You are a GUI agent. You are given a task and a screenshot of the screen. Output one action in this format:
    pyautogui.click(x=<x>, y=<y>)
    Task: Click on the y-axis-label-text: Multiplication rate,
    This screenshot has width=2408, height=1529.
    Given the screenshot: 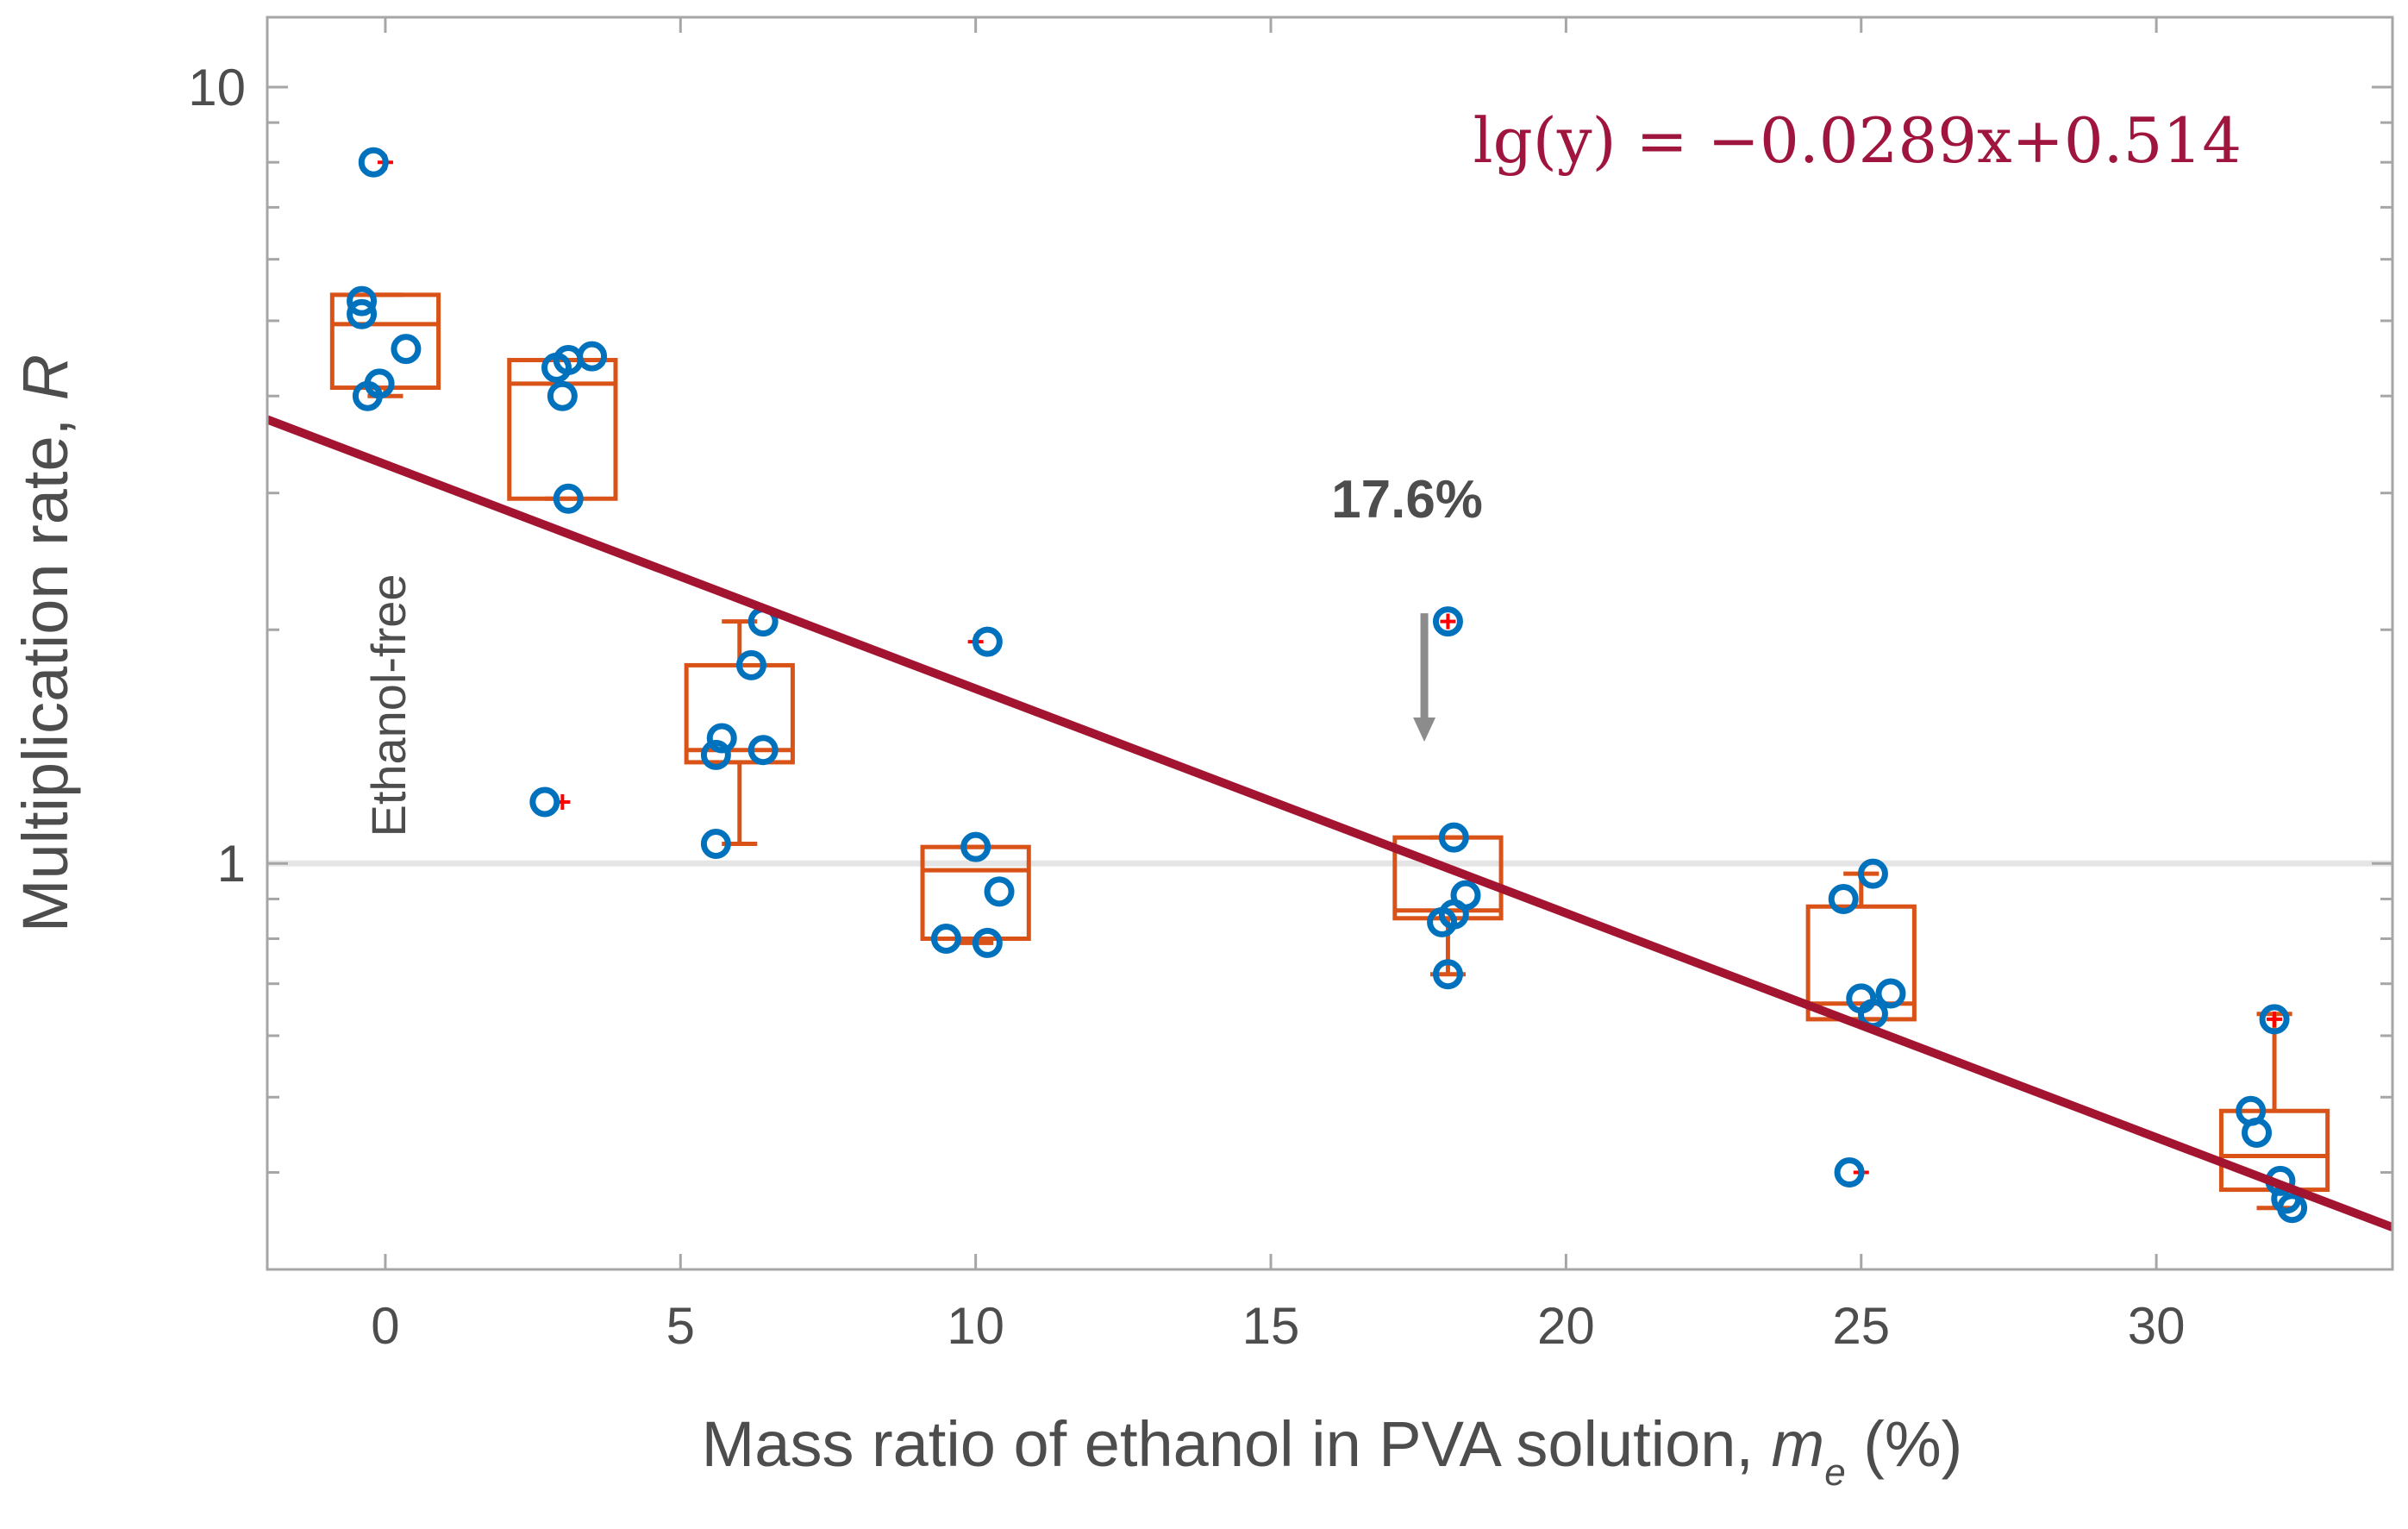 What is the action you would take?
    pyautogui.click(x=45, y=666)
    